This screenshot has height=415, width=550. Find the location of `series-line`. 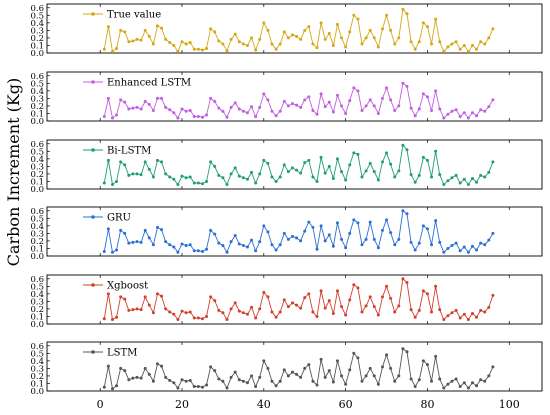

series-line is located at coordinates (298, 299).